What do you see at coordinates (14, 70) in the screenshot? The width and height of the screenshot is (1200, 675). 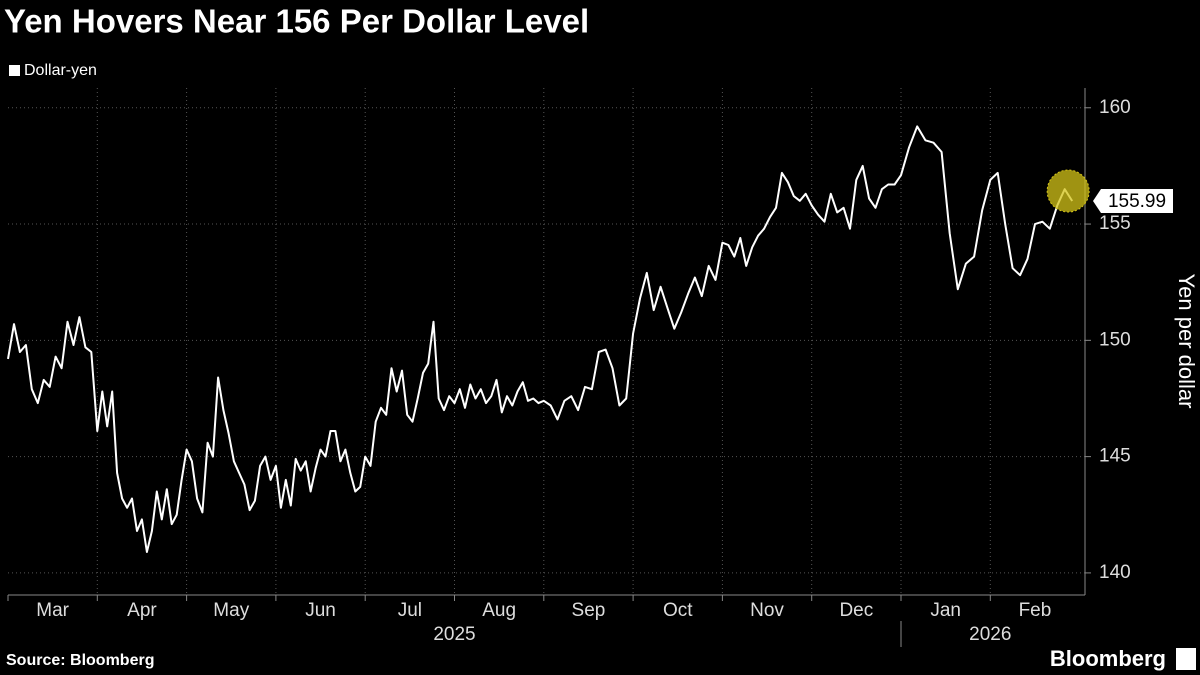 I see `legend-swatch` at bounding box center [14, 70].